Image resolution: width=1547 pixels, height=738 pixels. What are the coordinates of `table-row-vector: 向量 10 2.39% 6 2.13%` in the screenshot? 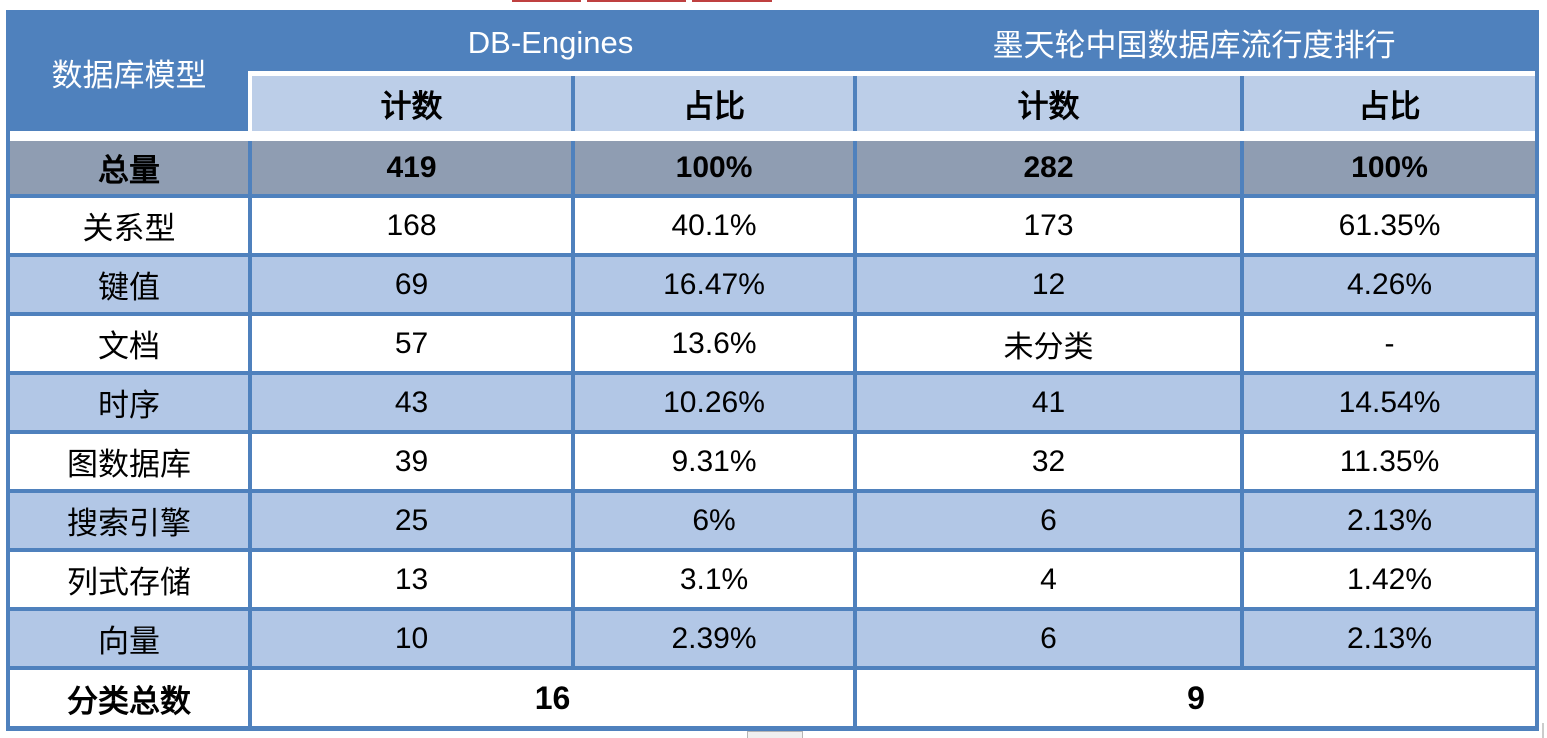 It's located at (773, 638).